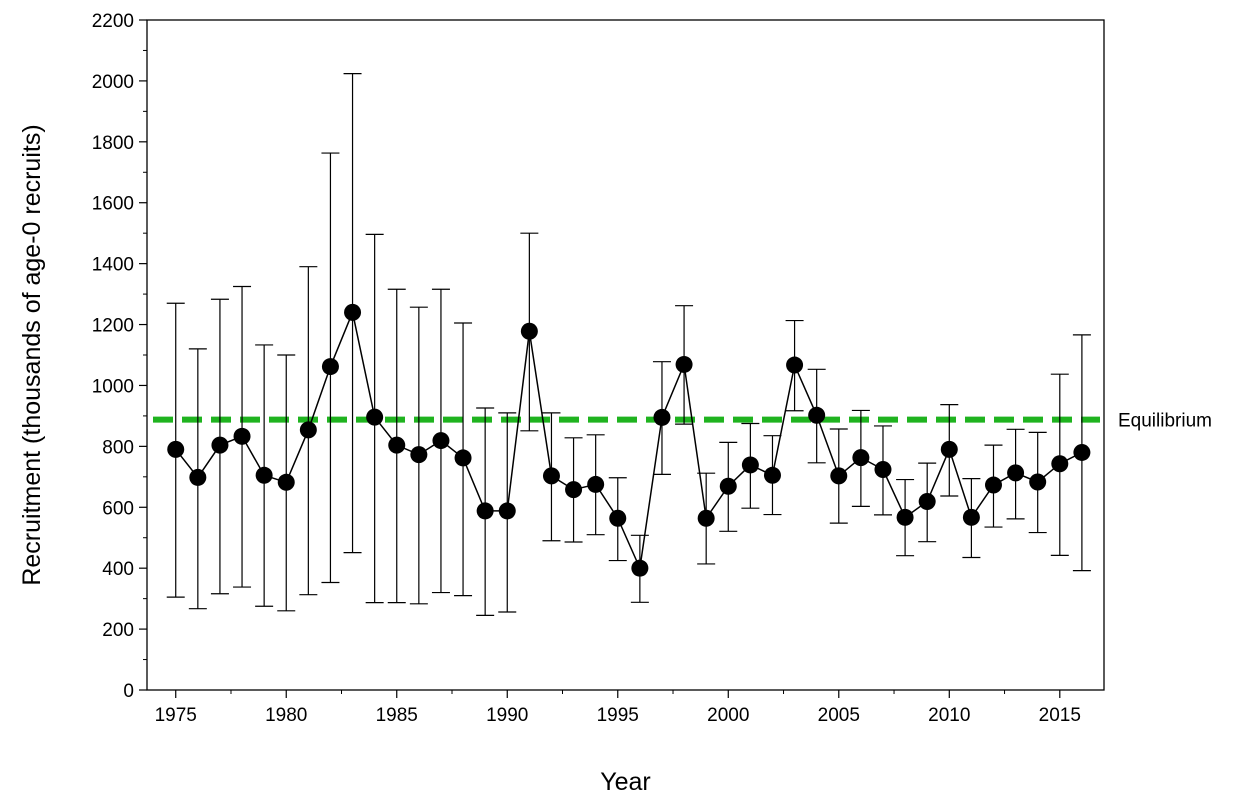 The width and height of the screenshot is (1251, 800). I want to click on x-tick-label: 2010, so click(949, 715).